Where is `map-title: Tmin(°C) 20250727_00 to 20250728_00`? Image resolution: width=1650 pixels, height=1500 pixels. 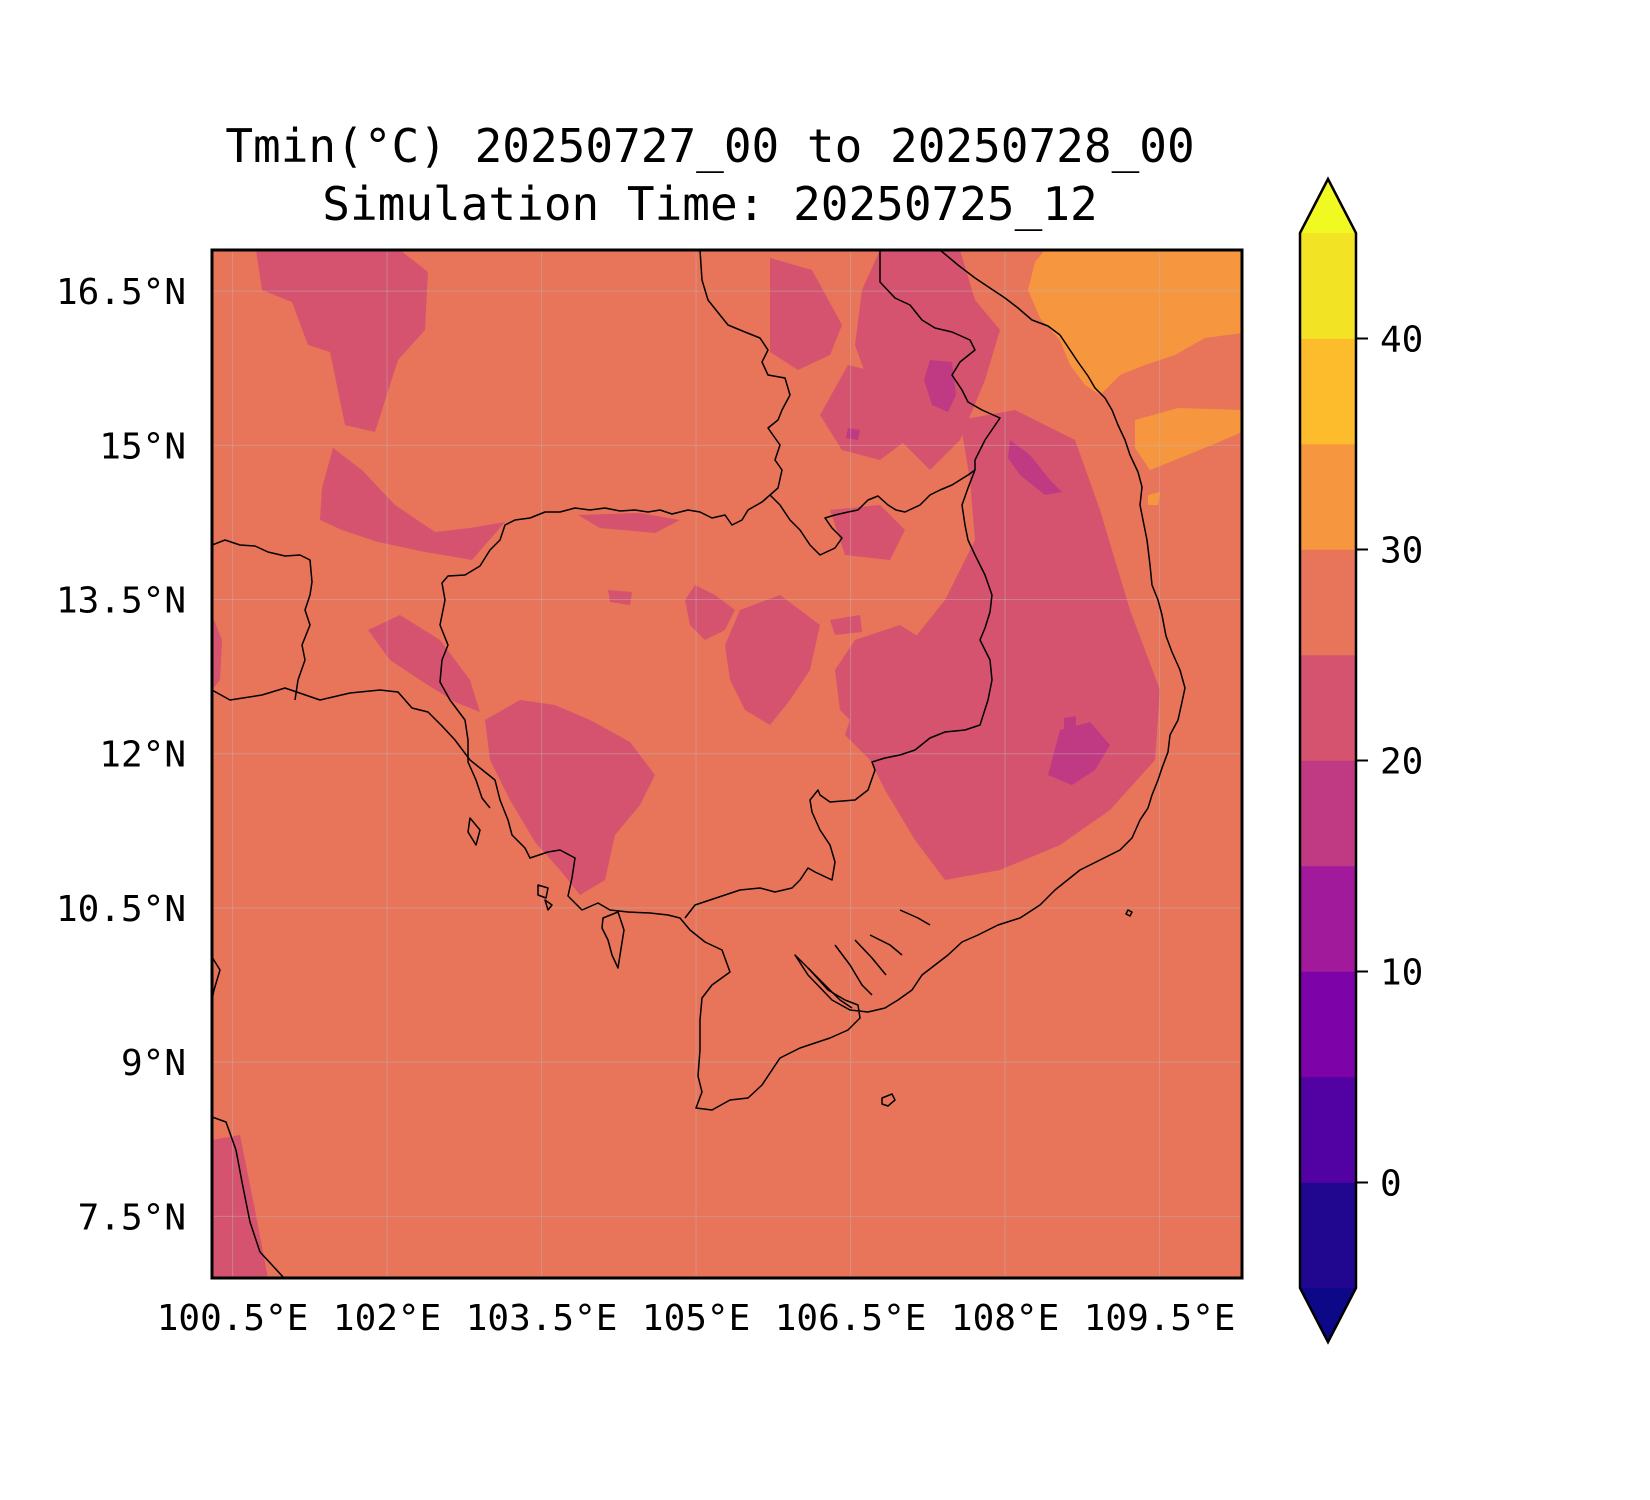 map-title: Tmin(°C) 20250727_00 to 20250728_00 is located at coordinates (710, 146).